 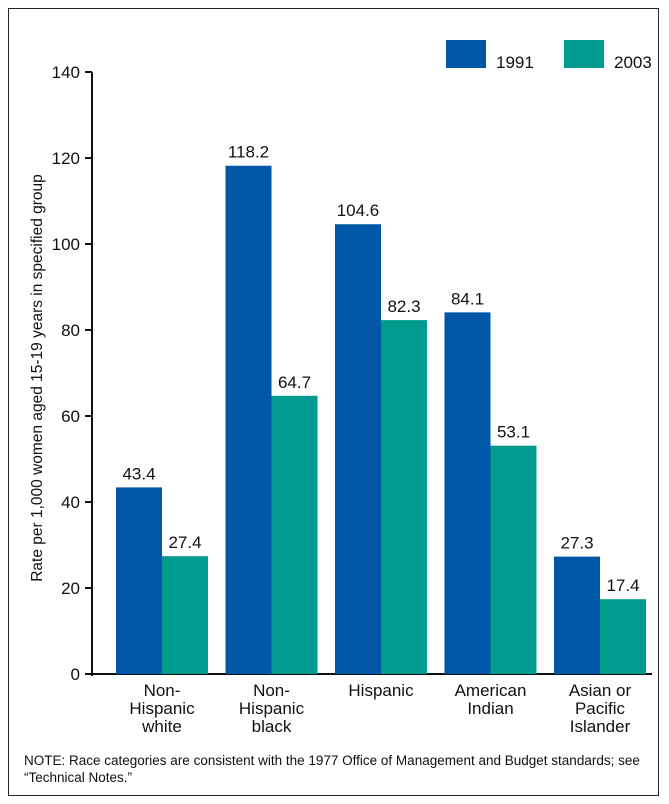 I want to click on data-label: 104.6, so click(x=358, y=210).